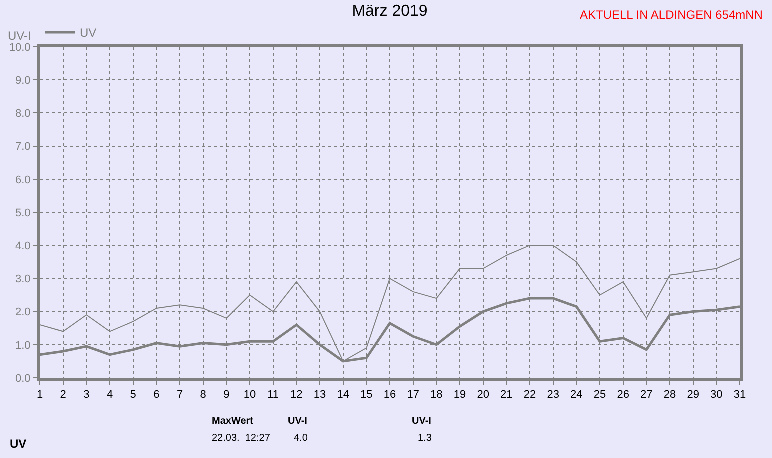 The height and width of the screenshot is (458, 772). Describe the element at coordinates (740, 395) in the screenshot. I see `x-tick-label: 31` at that location.